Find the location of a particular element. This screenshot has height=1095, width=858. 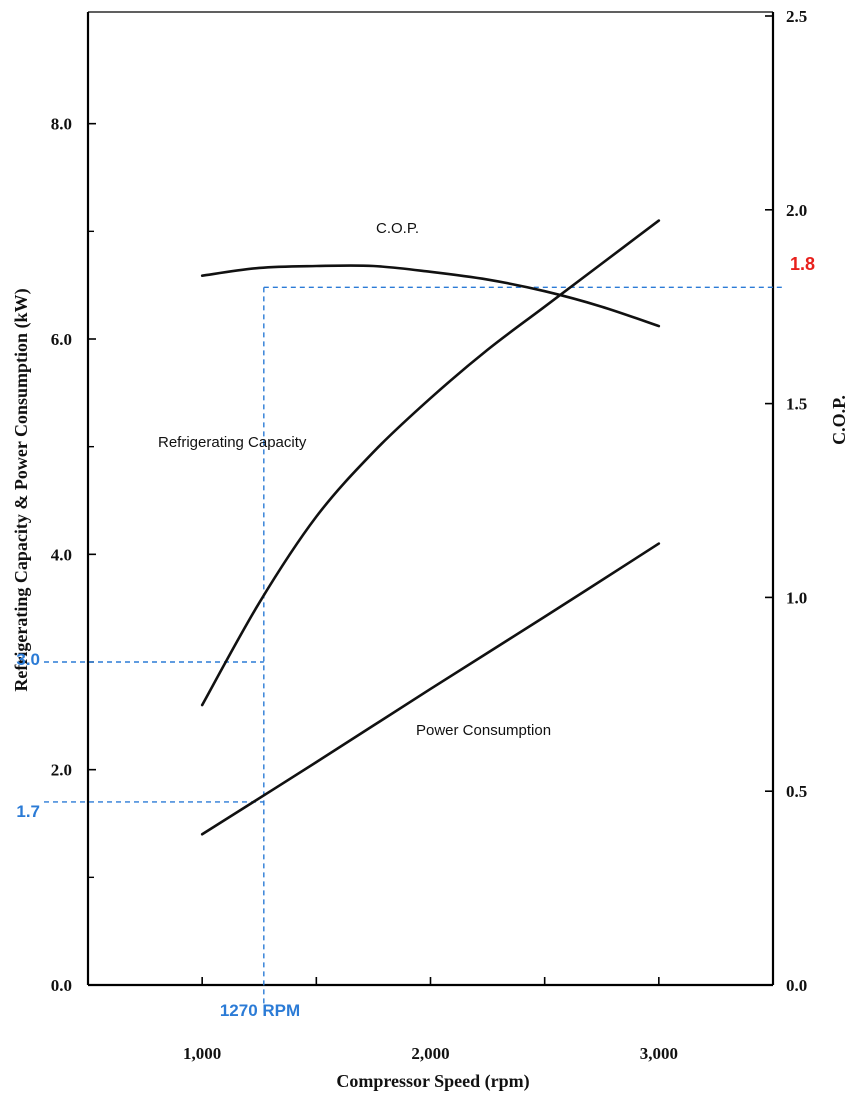

x-tick-label: 3,000 is located at coordinates (659, 1053).